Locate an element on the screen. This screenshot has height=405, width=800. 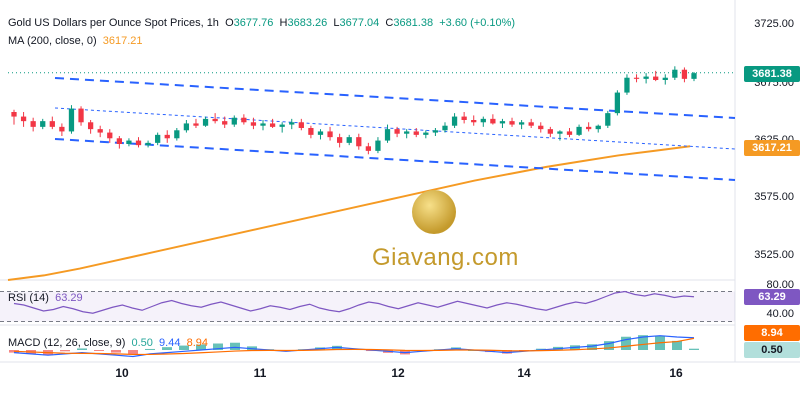
macd-line-value: 9.44 is located at coordinates (170, 343).